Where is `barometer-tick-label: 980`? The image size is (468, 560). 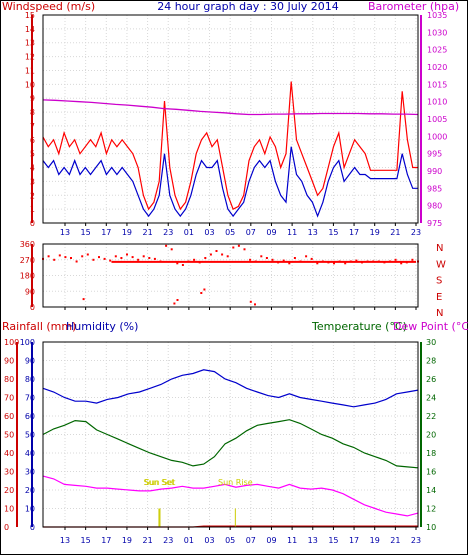 barometer-tick-label: 980 is located at coordinates (434, 206).